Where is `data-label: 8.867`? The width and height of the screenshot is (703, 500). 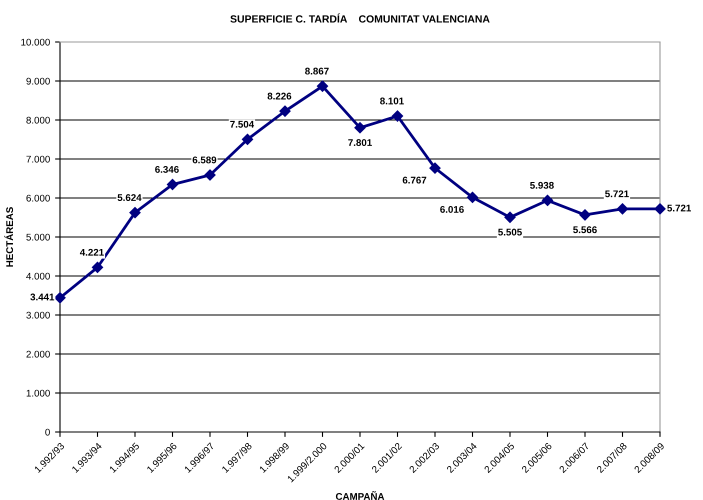 data-label: 8.867 is located at coordinates (317, 71).